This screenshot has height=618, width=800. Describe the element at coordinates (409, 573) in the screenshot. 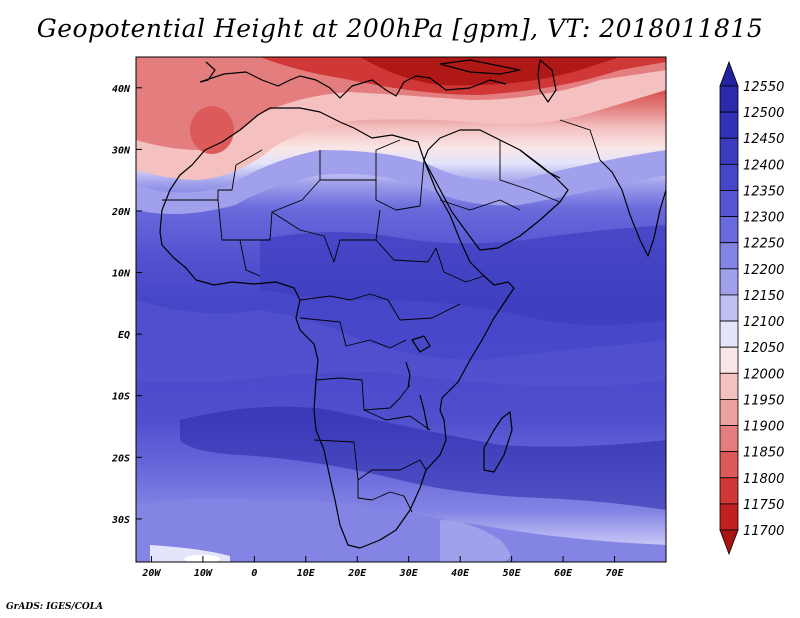

I see `lon-tick-label: 30E` at that location.